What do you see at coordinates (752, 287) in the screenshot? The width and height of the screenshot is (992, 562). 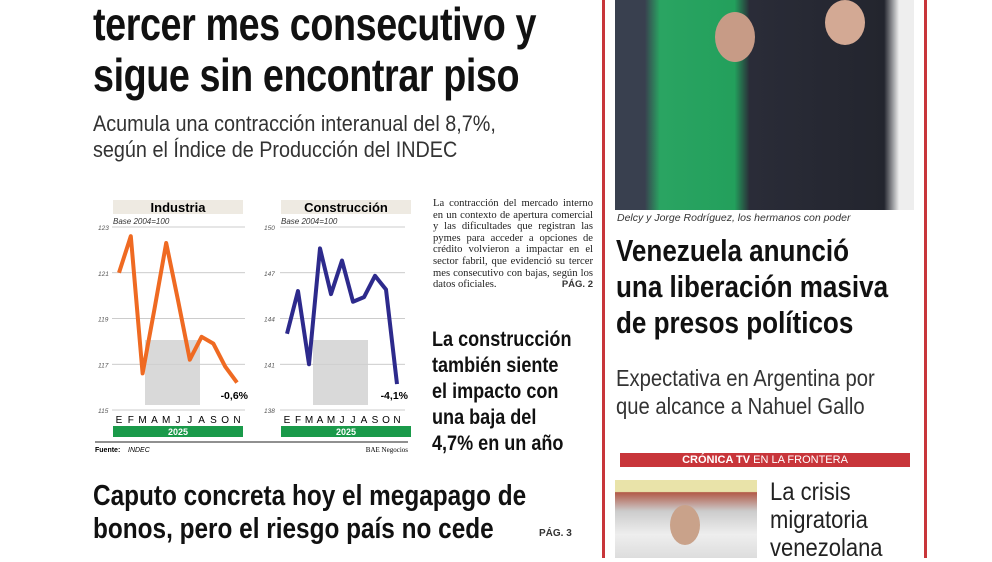 I see `headline-line: una liberación masiva` at bounding box center [752, 287].